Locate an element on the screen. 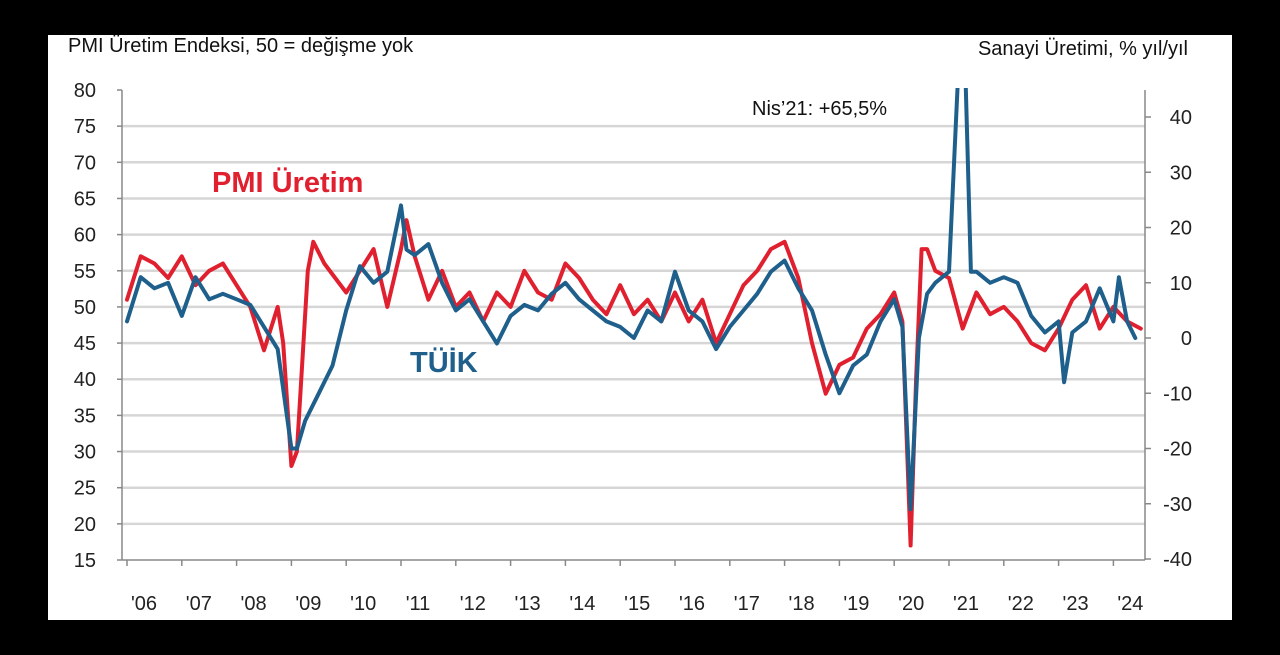 The width and height of the screenshot is (1280, 655). left-tick-label: 60 is located at coordinates (85, 236).